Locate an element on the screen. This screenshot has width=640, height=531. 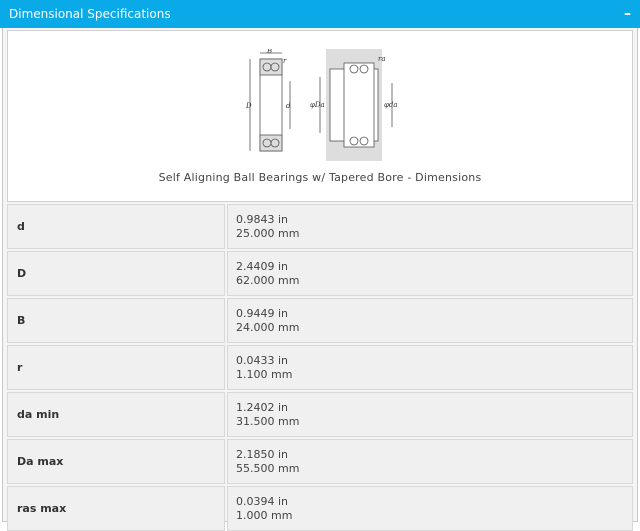
spec-value: 0.0394 in 1.000 mm is located at coordinates (430, 508).